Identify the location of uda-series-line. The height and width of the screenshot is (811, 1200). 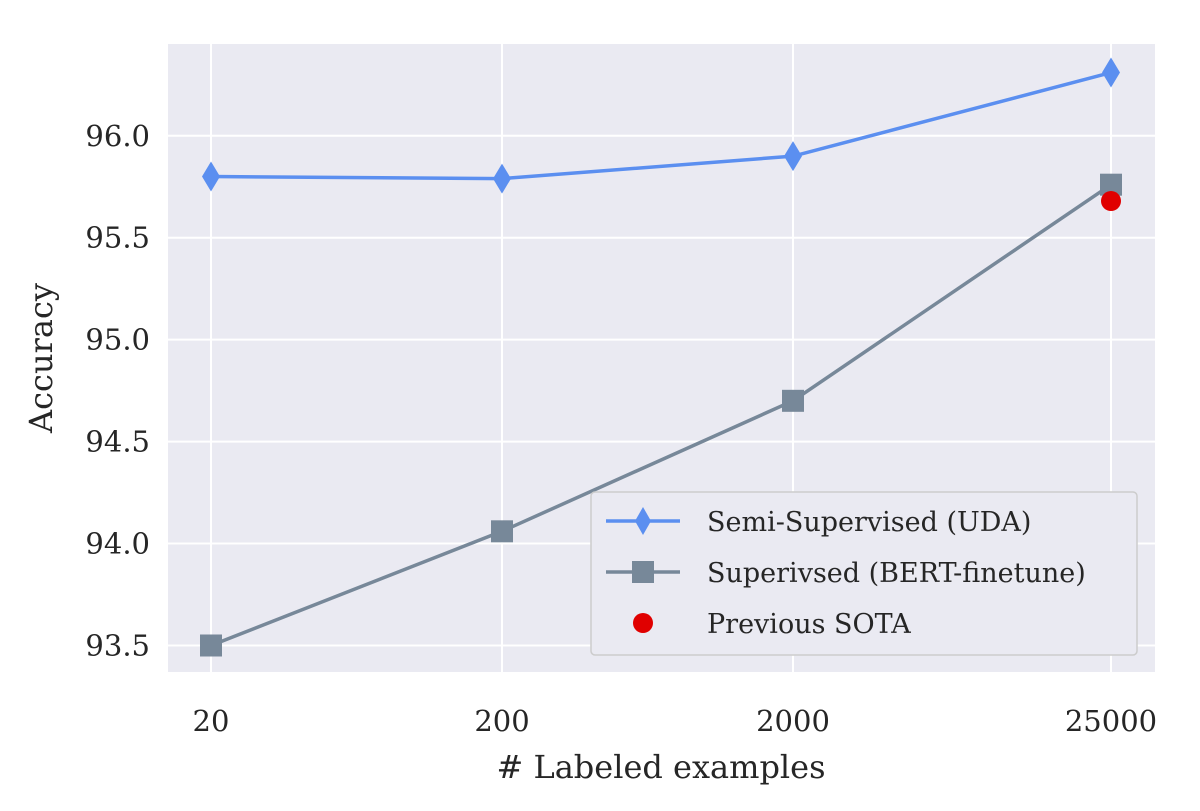
(661, 125).